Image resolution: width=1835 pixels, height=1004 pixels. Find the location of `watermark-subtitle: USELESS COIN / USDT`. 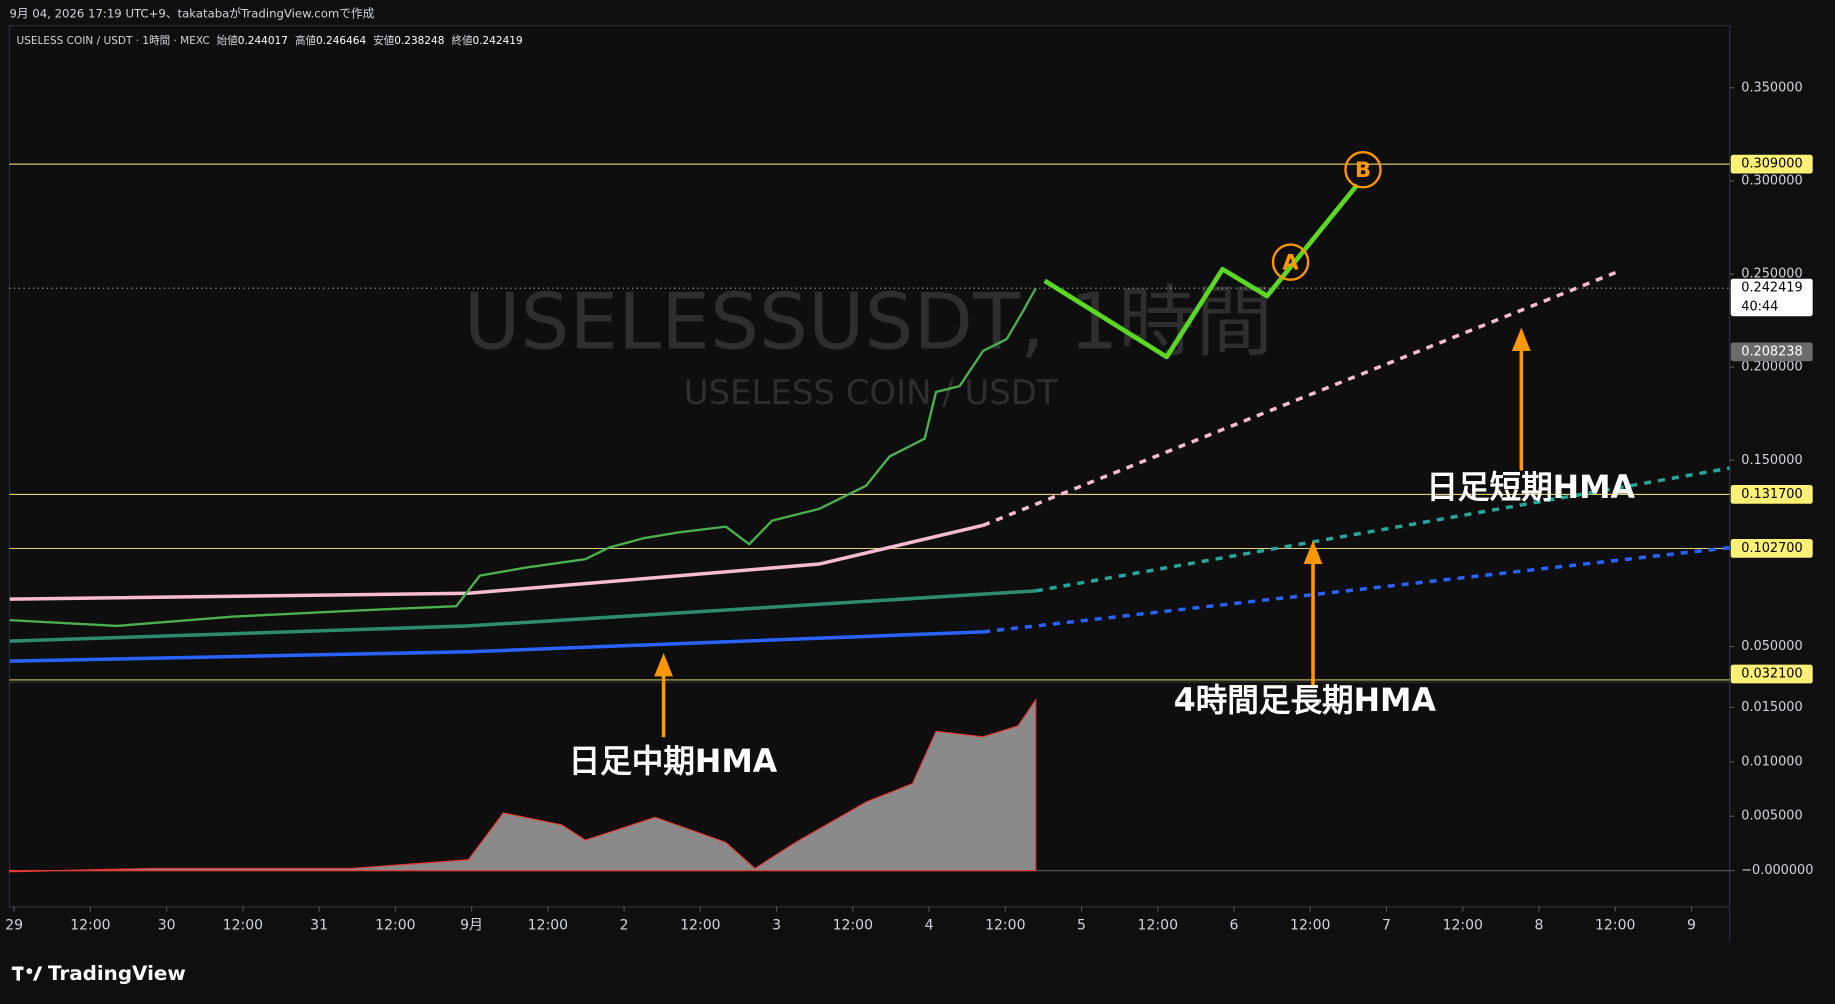

watermark-subtitle: USELESS COIN / USDT is located at coordinates (871, 393).